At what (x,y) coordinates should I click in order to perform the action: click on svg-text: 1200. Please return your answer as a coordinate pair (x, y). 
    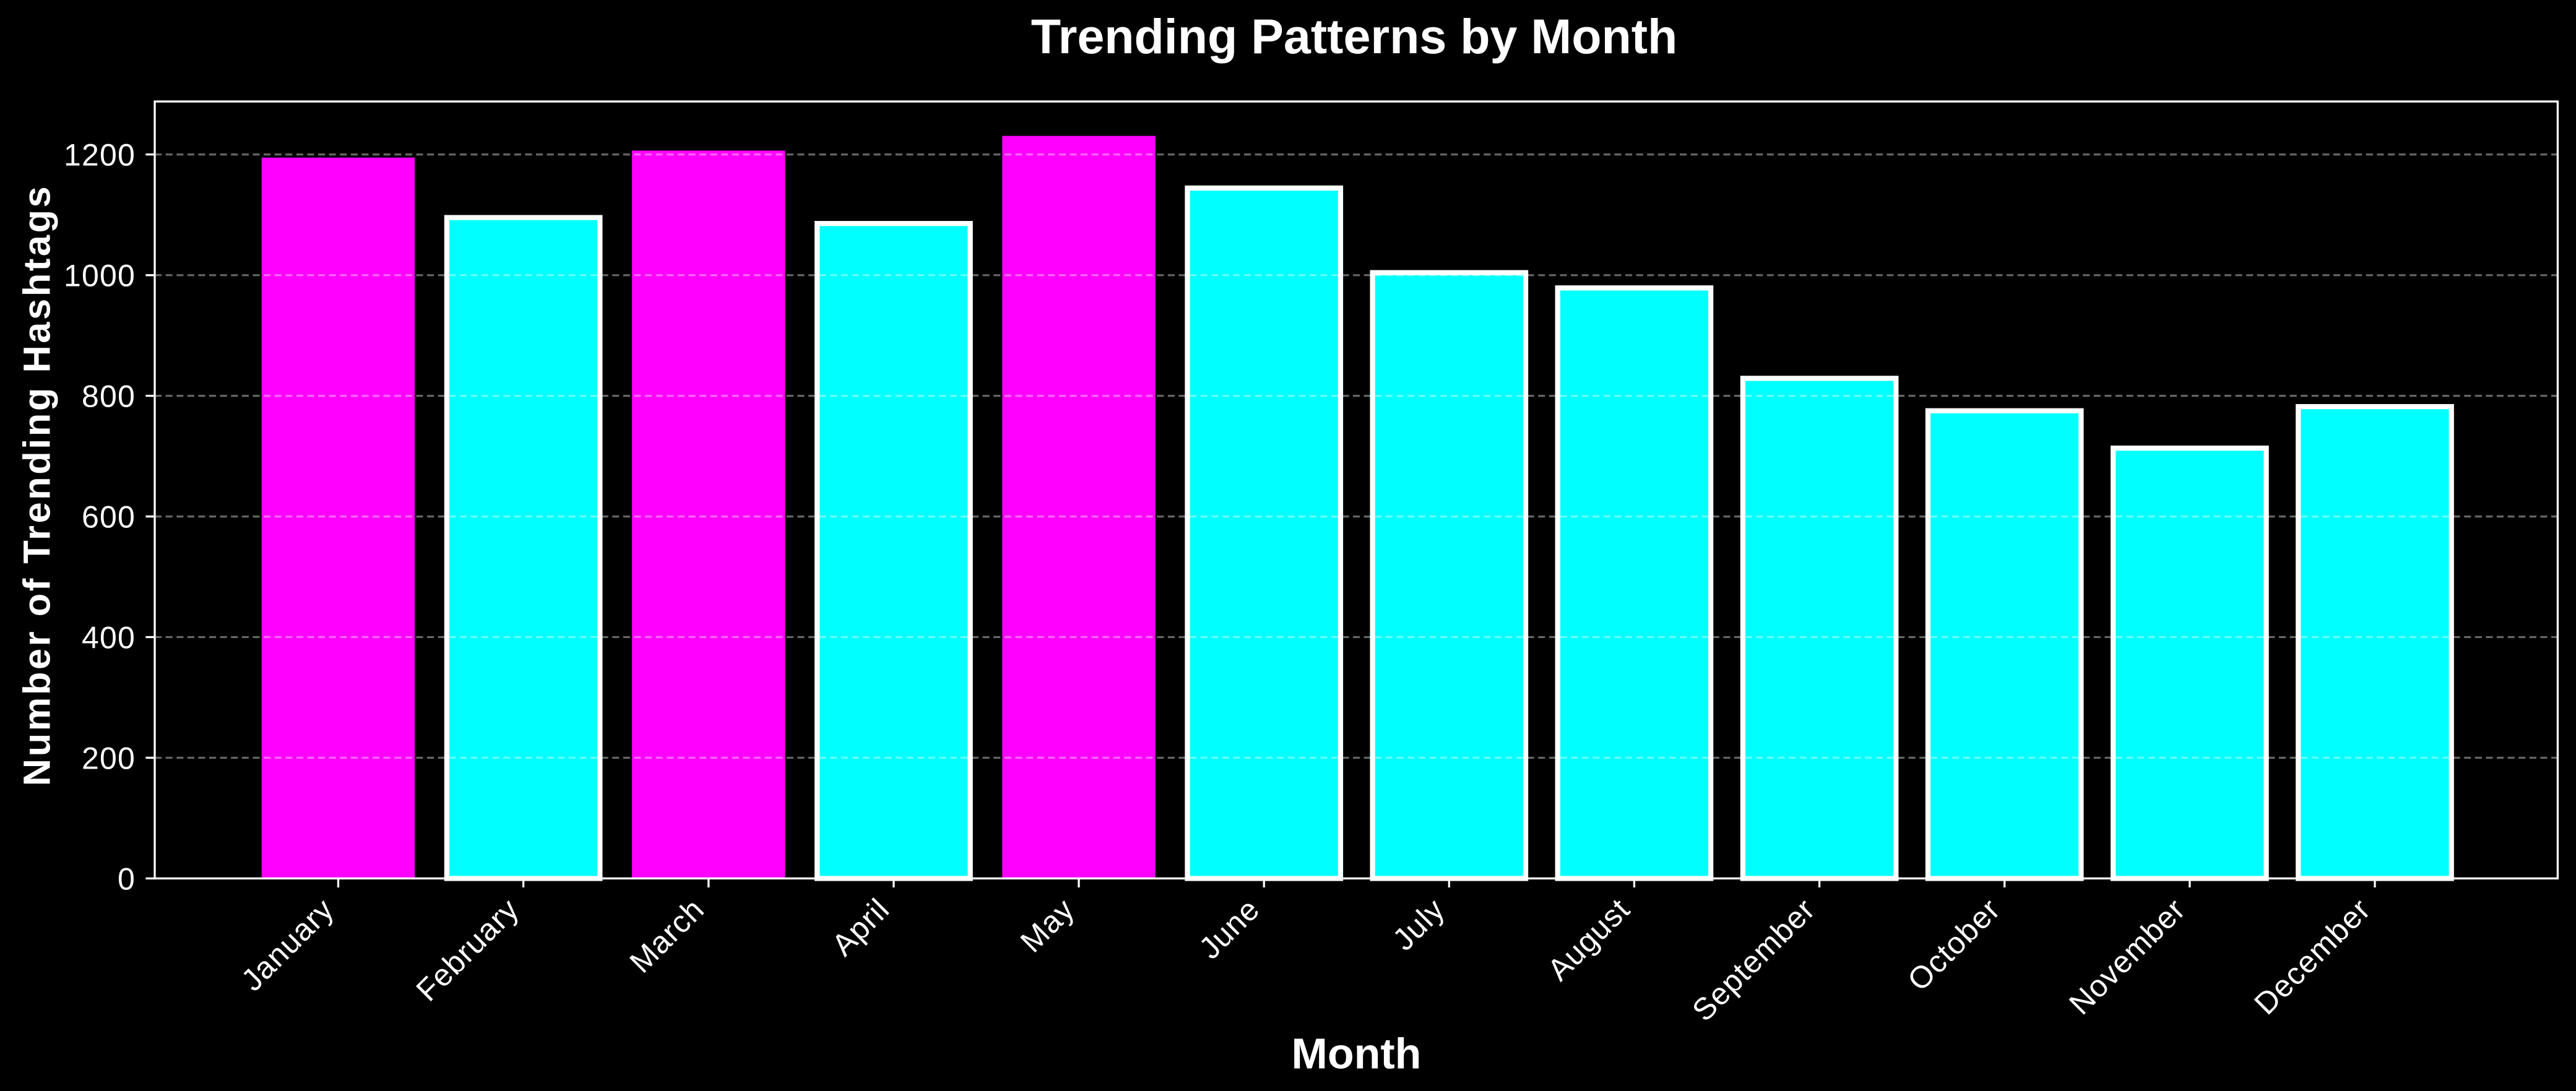
    Looking at the image, I should click on (100, 155).